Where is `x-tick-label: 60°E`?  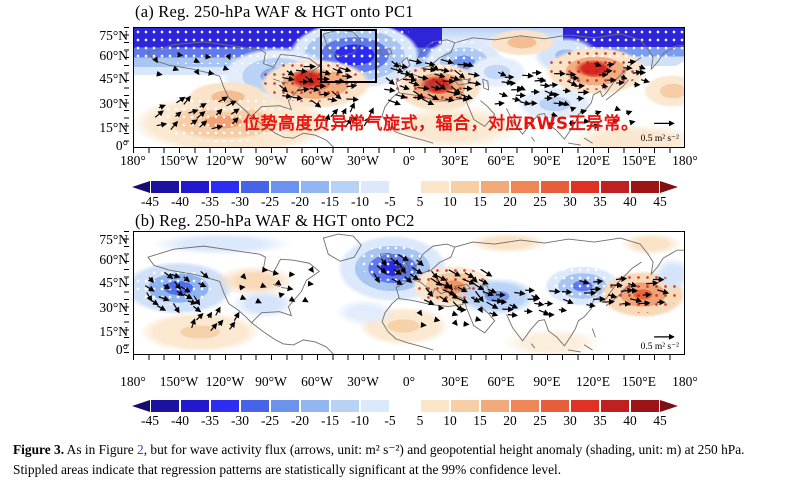 x-tick-label: 60°E is located at coordinates (501, 381).